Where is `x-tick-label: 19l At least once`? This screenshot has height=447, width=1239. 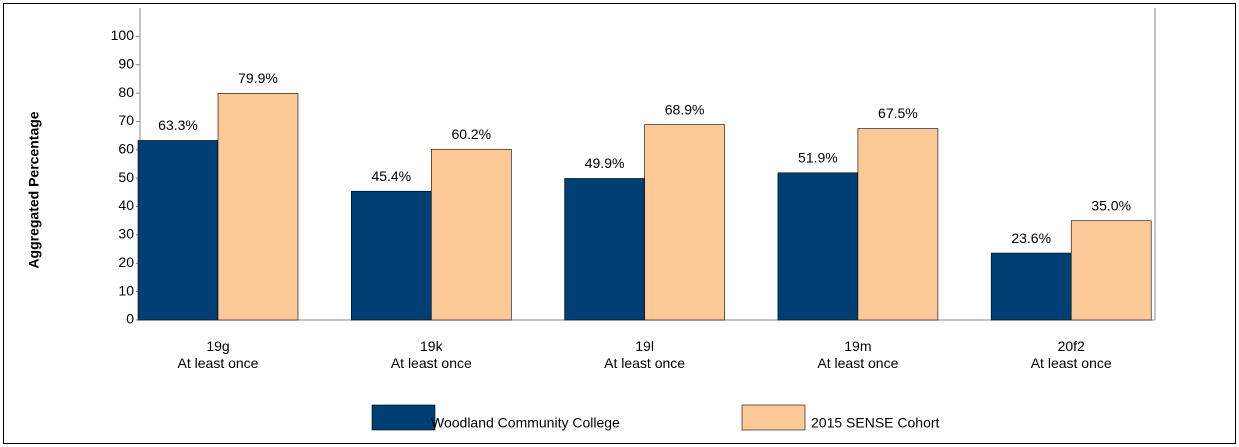
x-tick-label: 19l At least once is located at coordinates (645, 354).